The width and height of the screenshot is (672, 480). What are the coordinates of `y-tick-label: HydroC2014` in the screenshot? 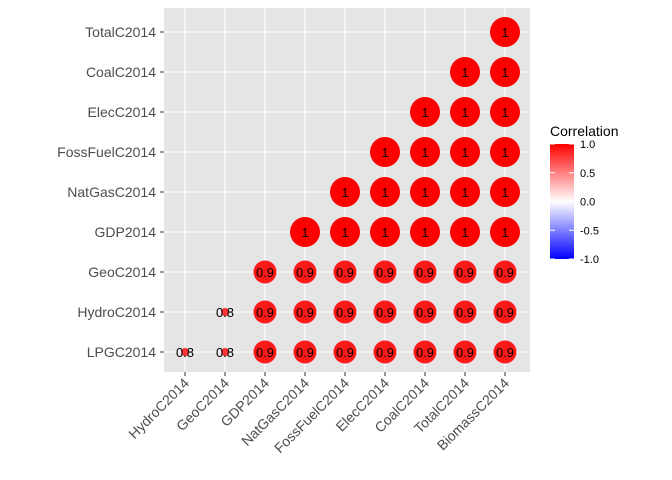 It's located at (116, 312).